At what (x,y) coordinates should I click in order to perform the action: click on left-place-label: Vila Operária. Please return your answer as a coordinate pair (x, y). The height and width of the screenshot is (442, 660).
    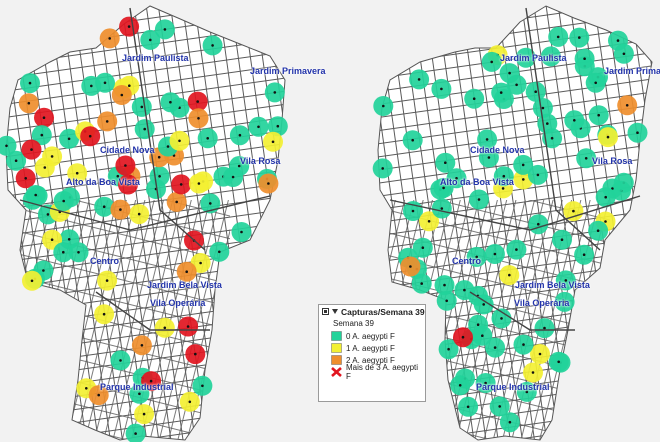
    Looking at the image, I should click on (178, 303).